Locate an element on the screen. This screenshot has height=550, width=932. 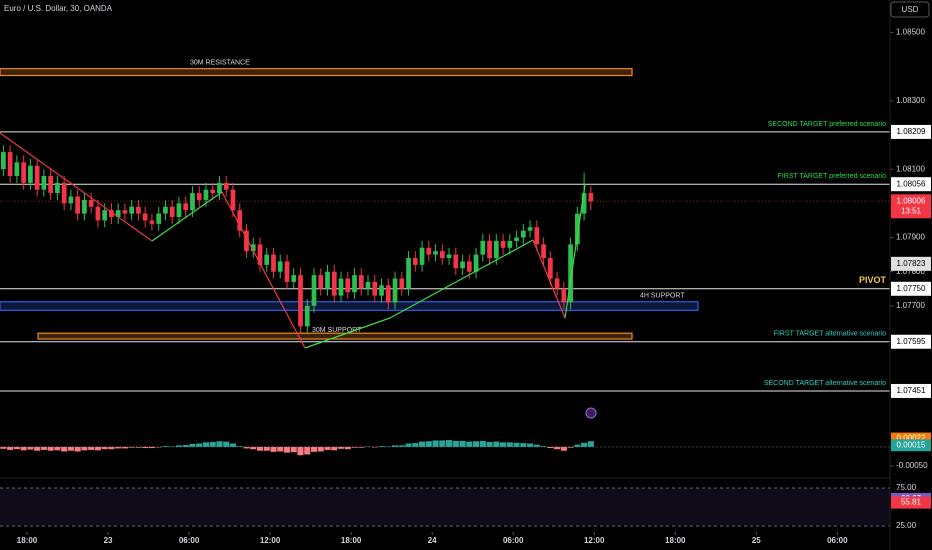
level-price-label: 1.07595 is located at coordinates (911, 341).